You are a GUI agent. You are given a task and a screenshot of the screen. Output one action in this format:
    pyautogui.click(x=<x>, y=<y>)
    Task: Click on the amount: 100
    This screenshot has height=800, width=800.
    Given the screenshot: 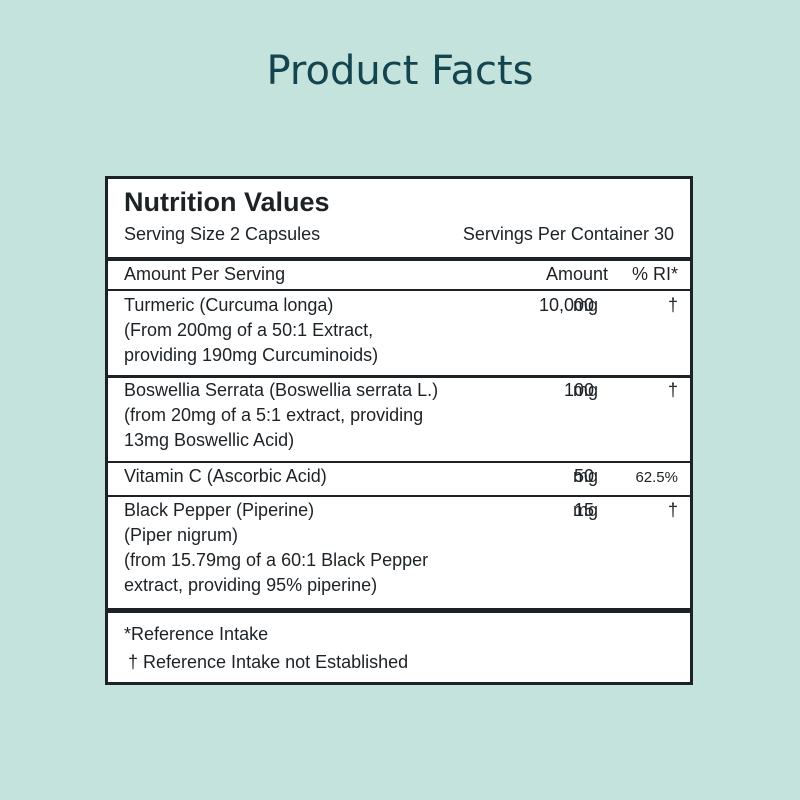 What is the action you would take?
    pyautogui.click(x=578, y=390)
    